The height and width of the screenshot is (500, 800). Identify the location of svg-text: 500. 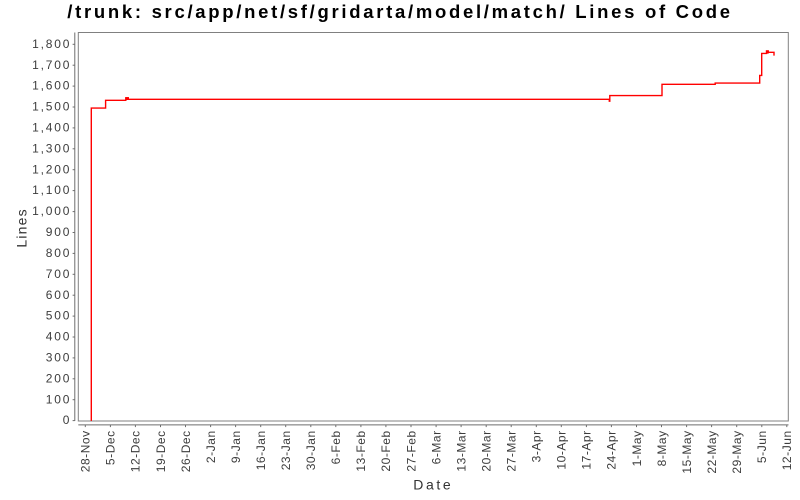
(58, 316).